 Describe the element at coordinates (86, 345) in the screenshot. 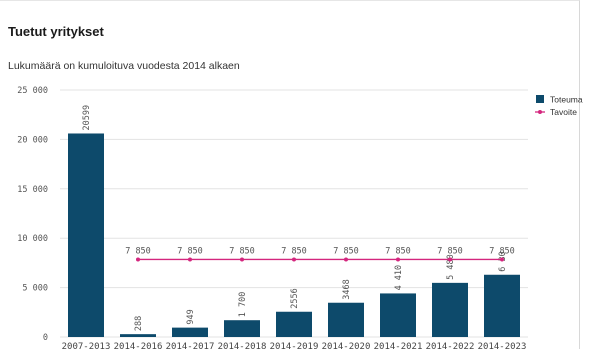

I see `x-tick-label: 2007-2013` at that location.